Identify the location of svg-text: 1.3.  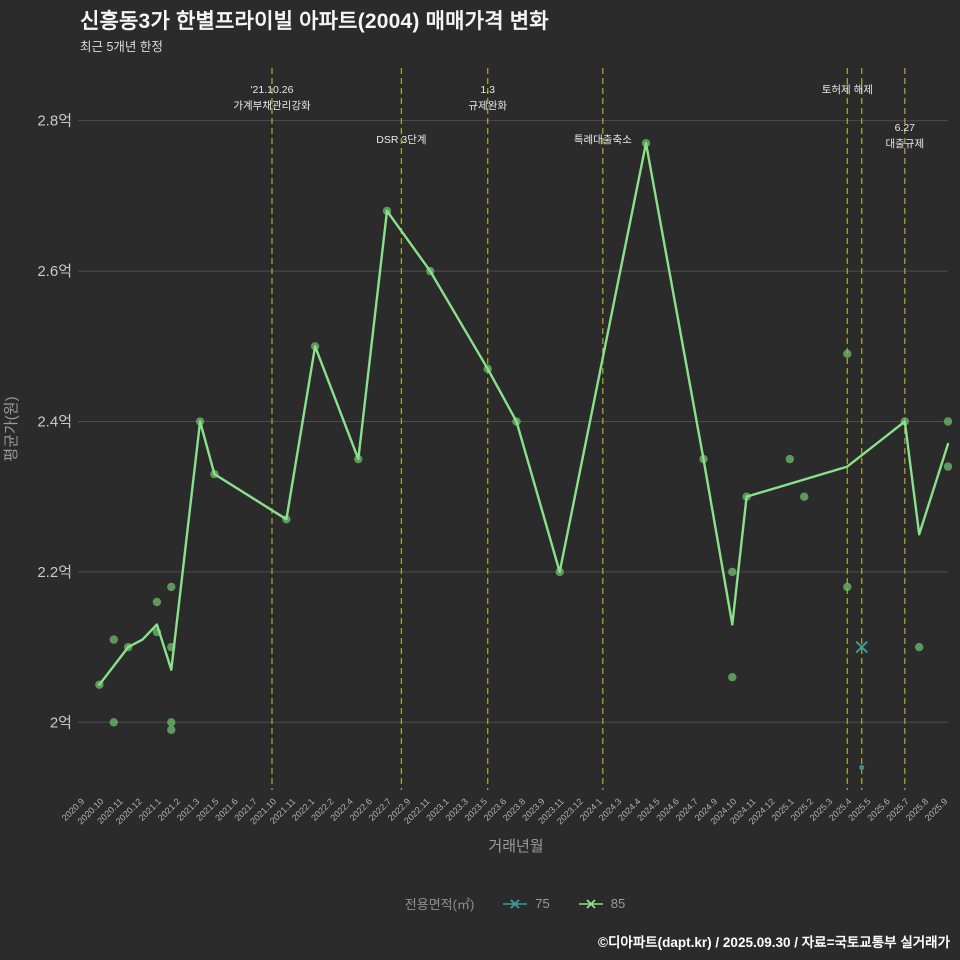
(487, 90).